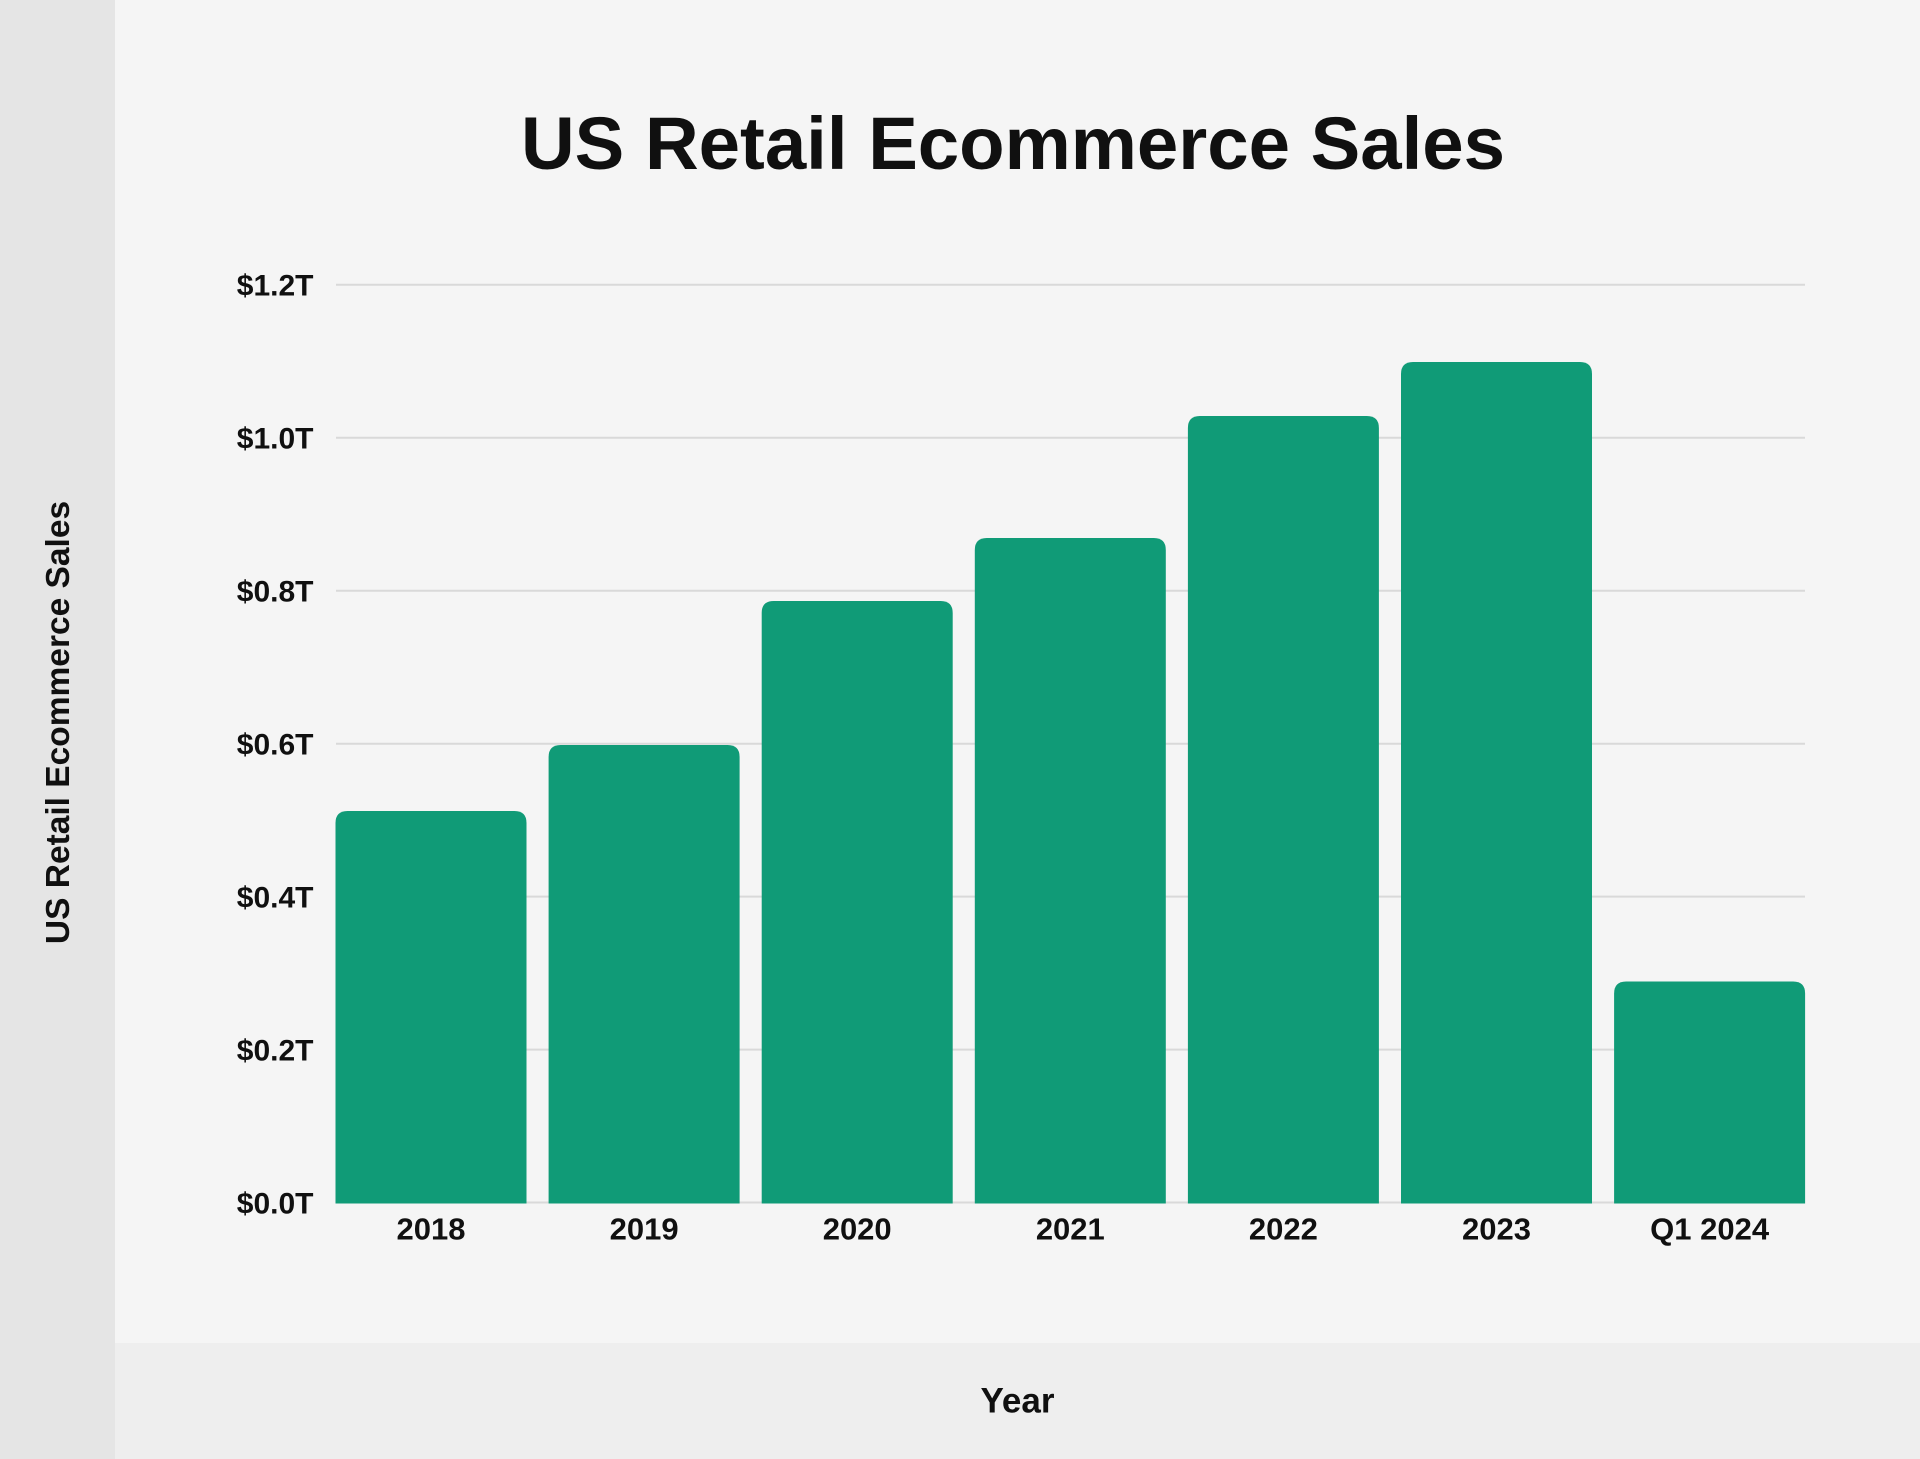  I want to click on svg-text: $0.4T, so click(275, 898).